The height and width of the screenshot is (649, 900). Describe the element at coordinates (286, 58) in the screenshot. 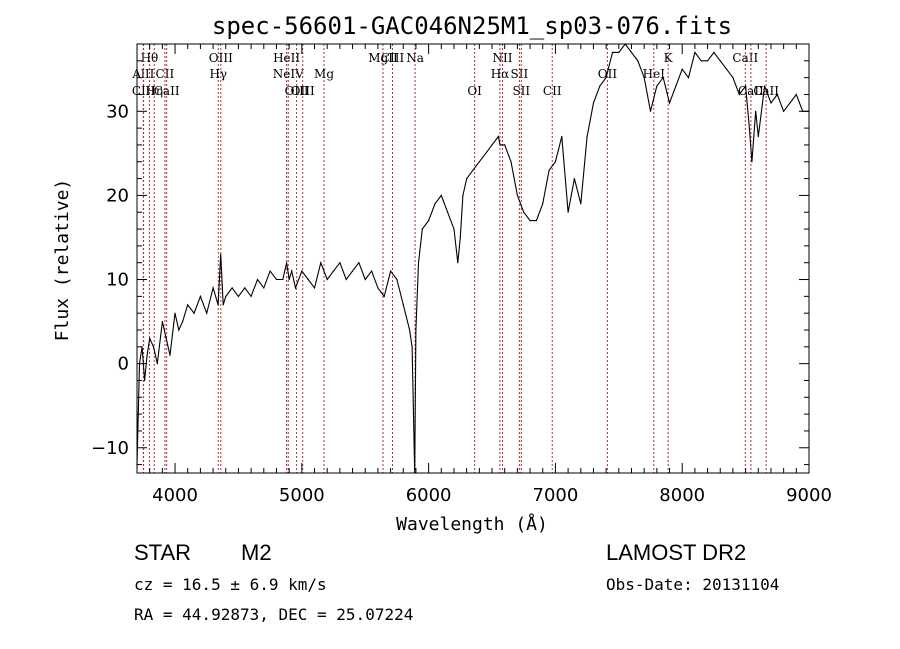

I see `spectral-line-label: HeII` at that location.